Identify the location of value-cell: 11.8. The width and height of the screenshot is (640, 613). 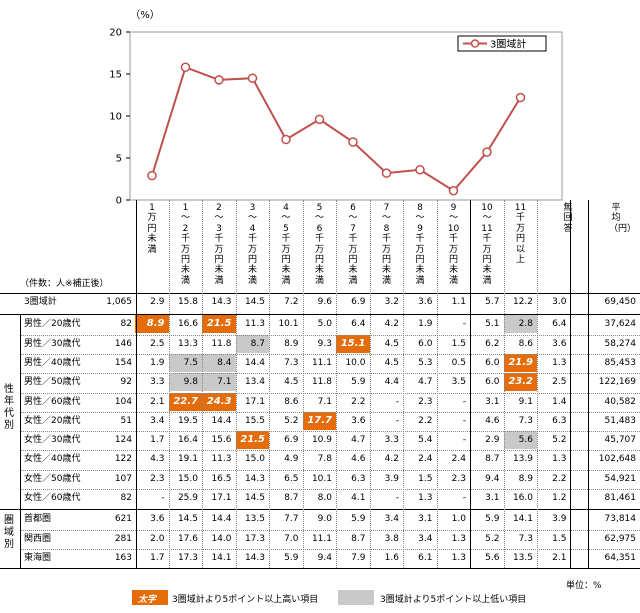
(321, 382).